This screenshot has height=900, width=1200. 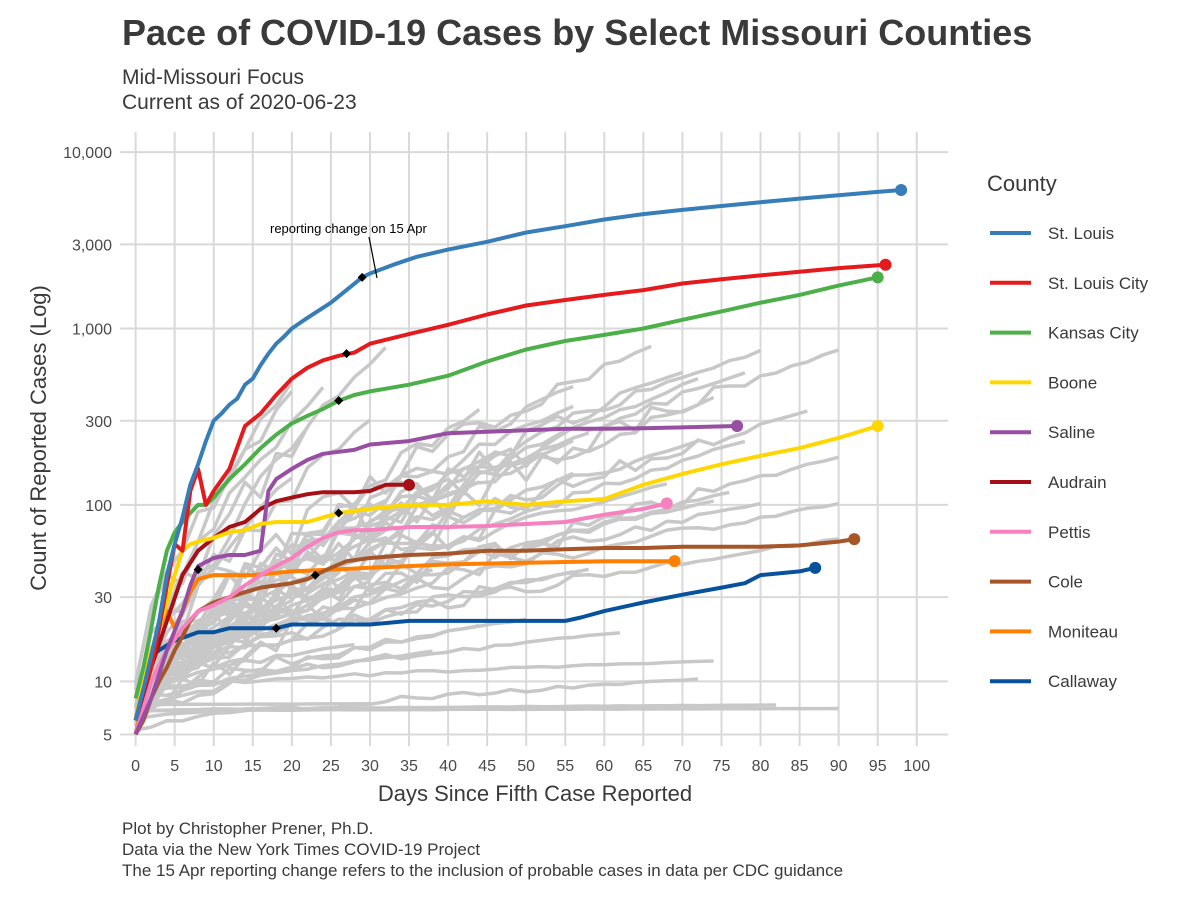 What do you see at coordinates (1098, 283) in the screenshot?
I see `legend-label: St. Louis City` at bounding box center [1098, 283].